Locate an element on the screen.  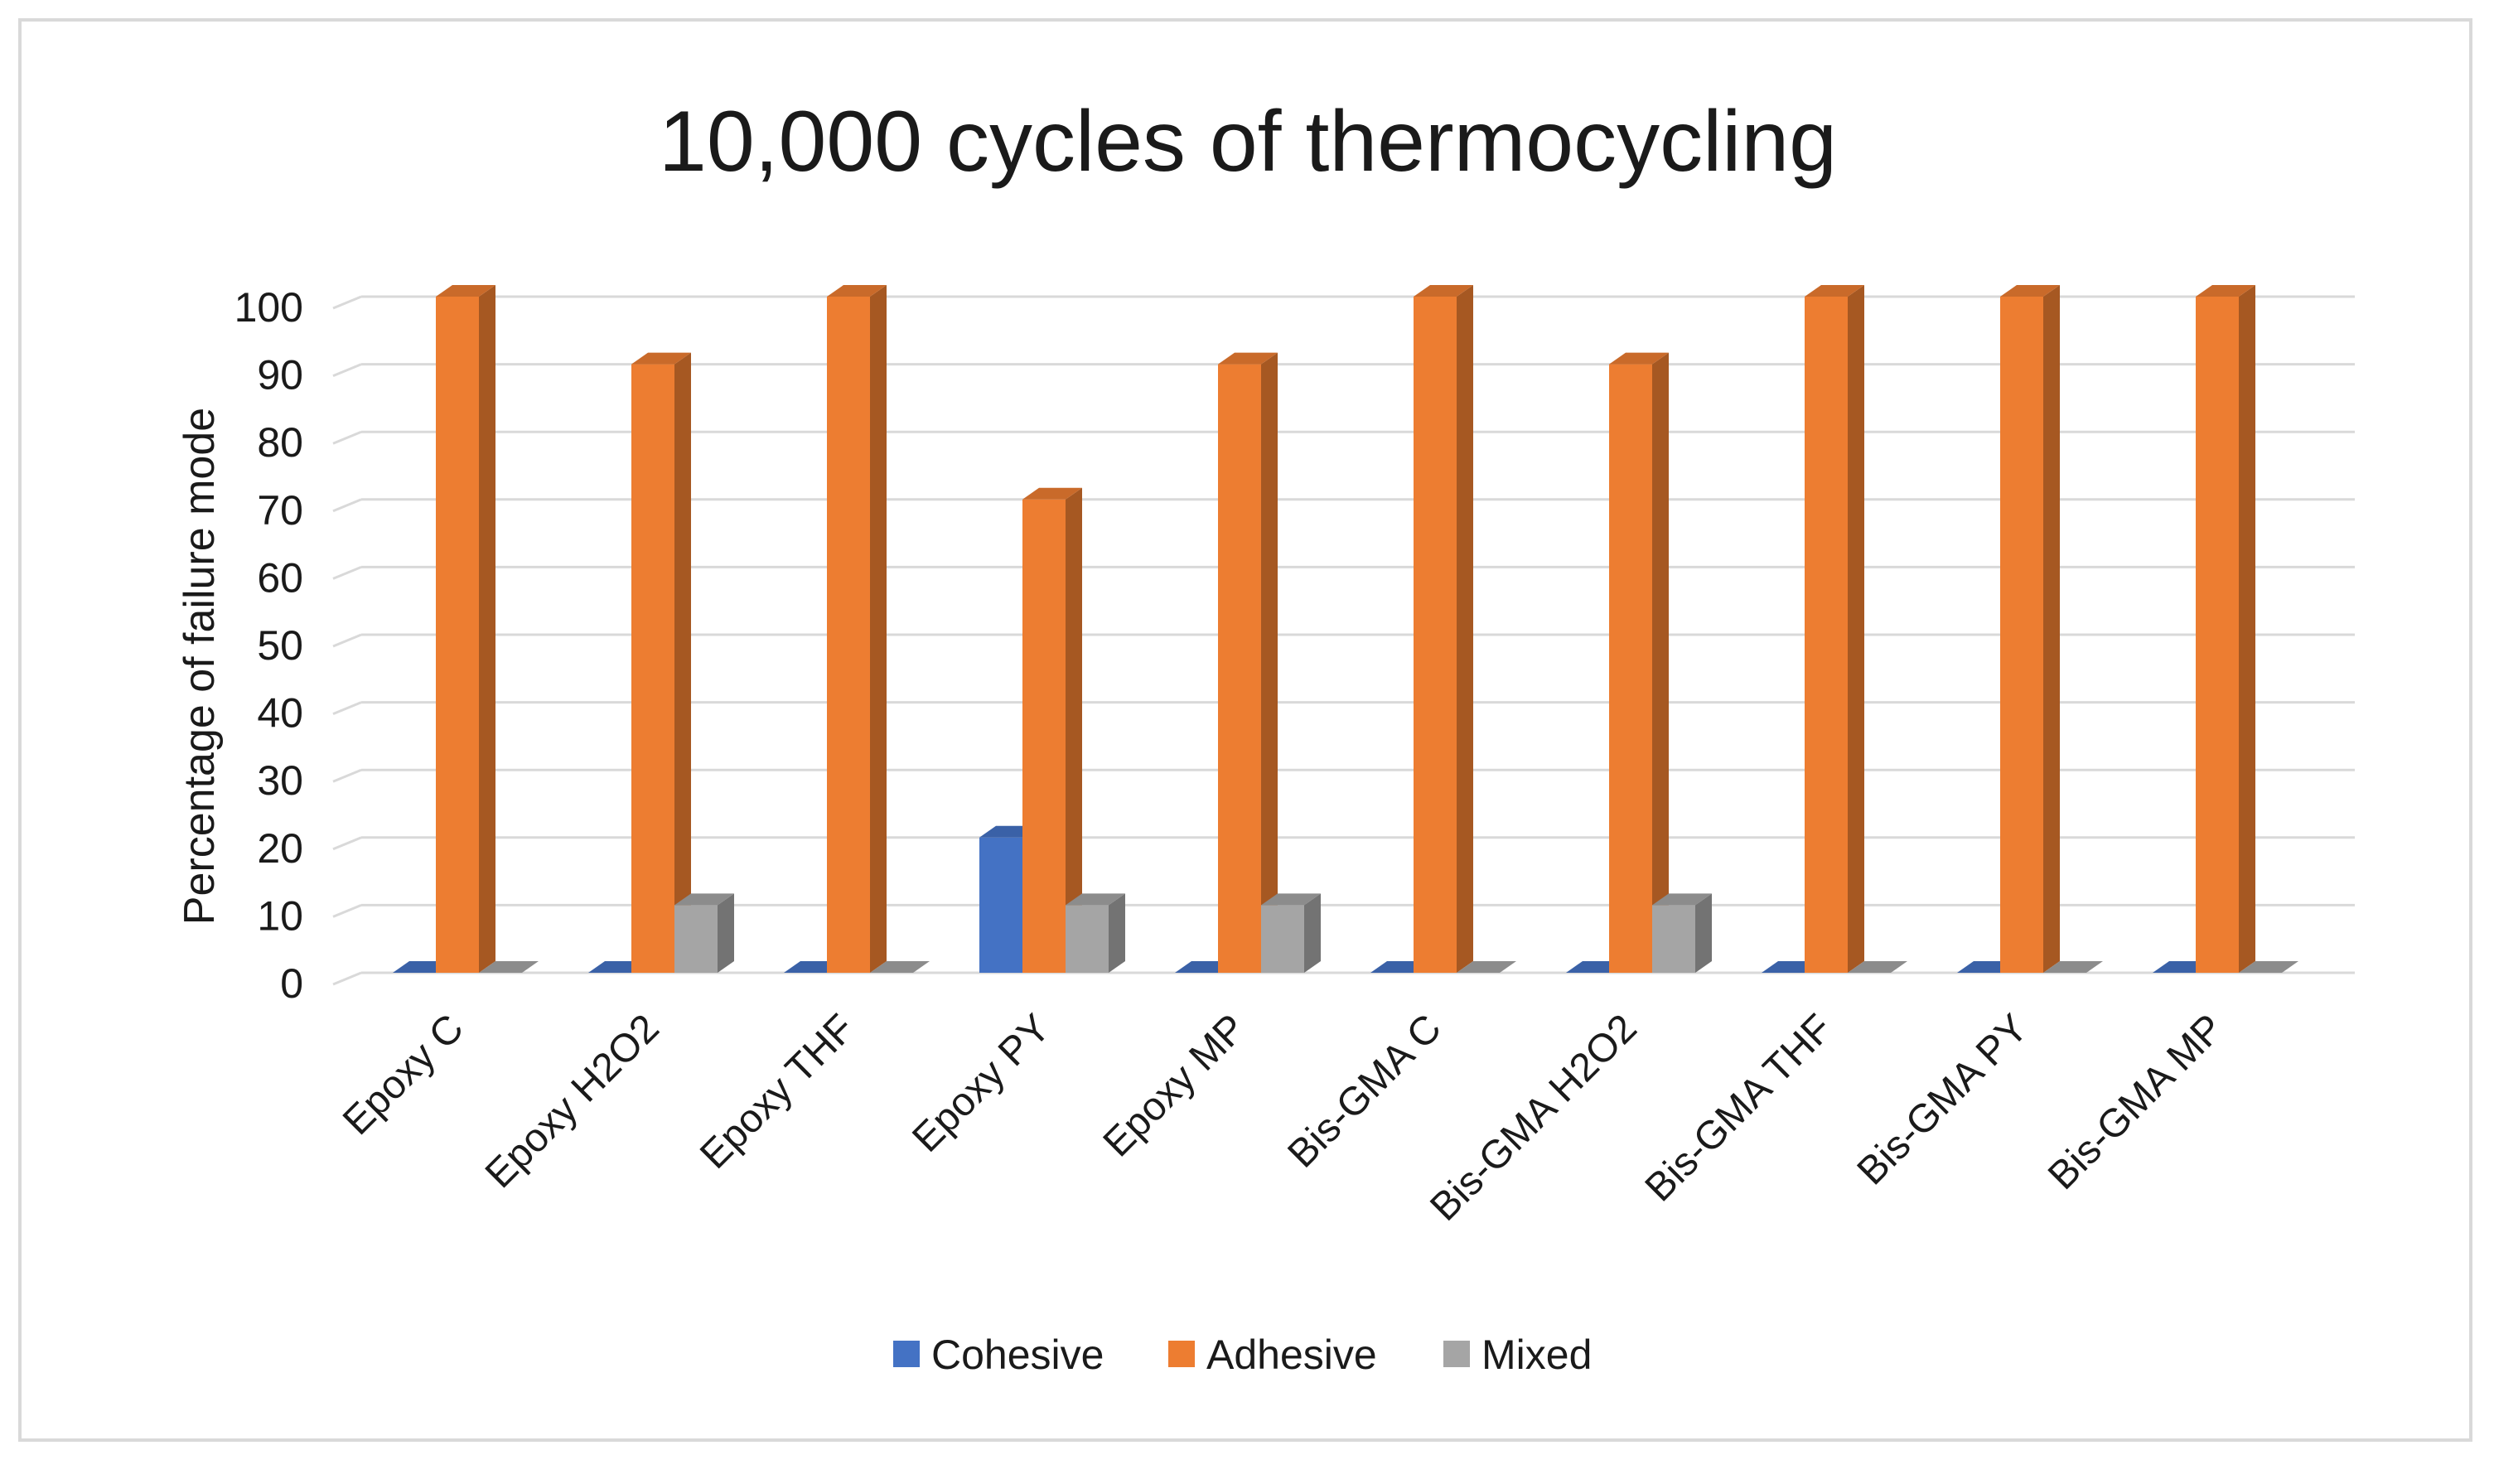
legend-item-adhesive: Adhesive is located at coordinates (1273, 1355).